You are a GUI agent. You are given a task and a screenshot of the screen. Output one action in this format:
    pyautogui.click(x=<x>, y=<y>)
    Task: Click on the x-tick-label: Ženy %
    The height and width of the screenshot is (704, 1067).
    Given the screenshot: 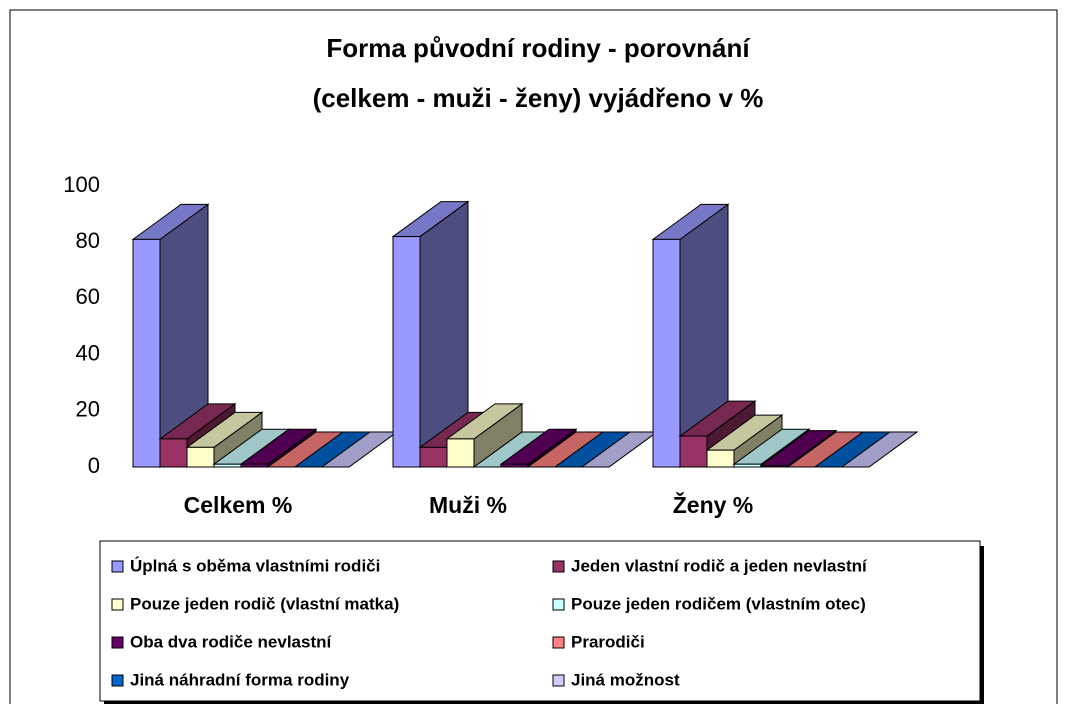 What is the action you would take?
    pyautogui.click(x=713, y=504)
    